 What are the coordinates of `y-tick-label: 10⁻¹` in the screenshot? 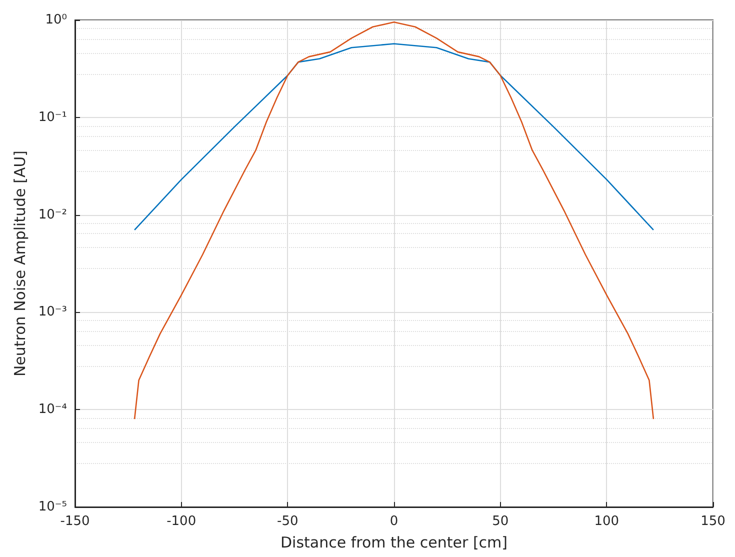 It's located at (52, 117).